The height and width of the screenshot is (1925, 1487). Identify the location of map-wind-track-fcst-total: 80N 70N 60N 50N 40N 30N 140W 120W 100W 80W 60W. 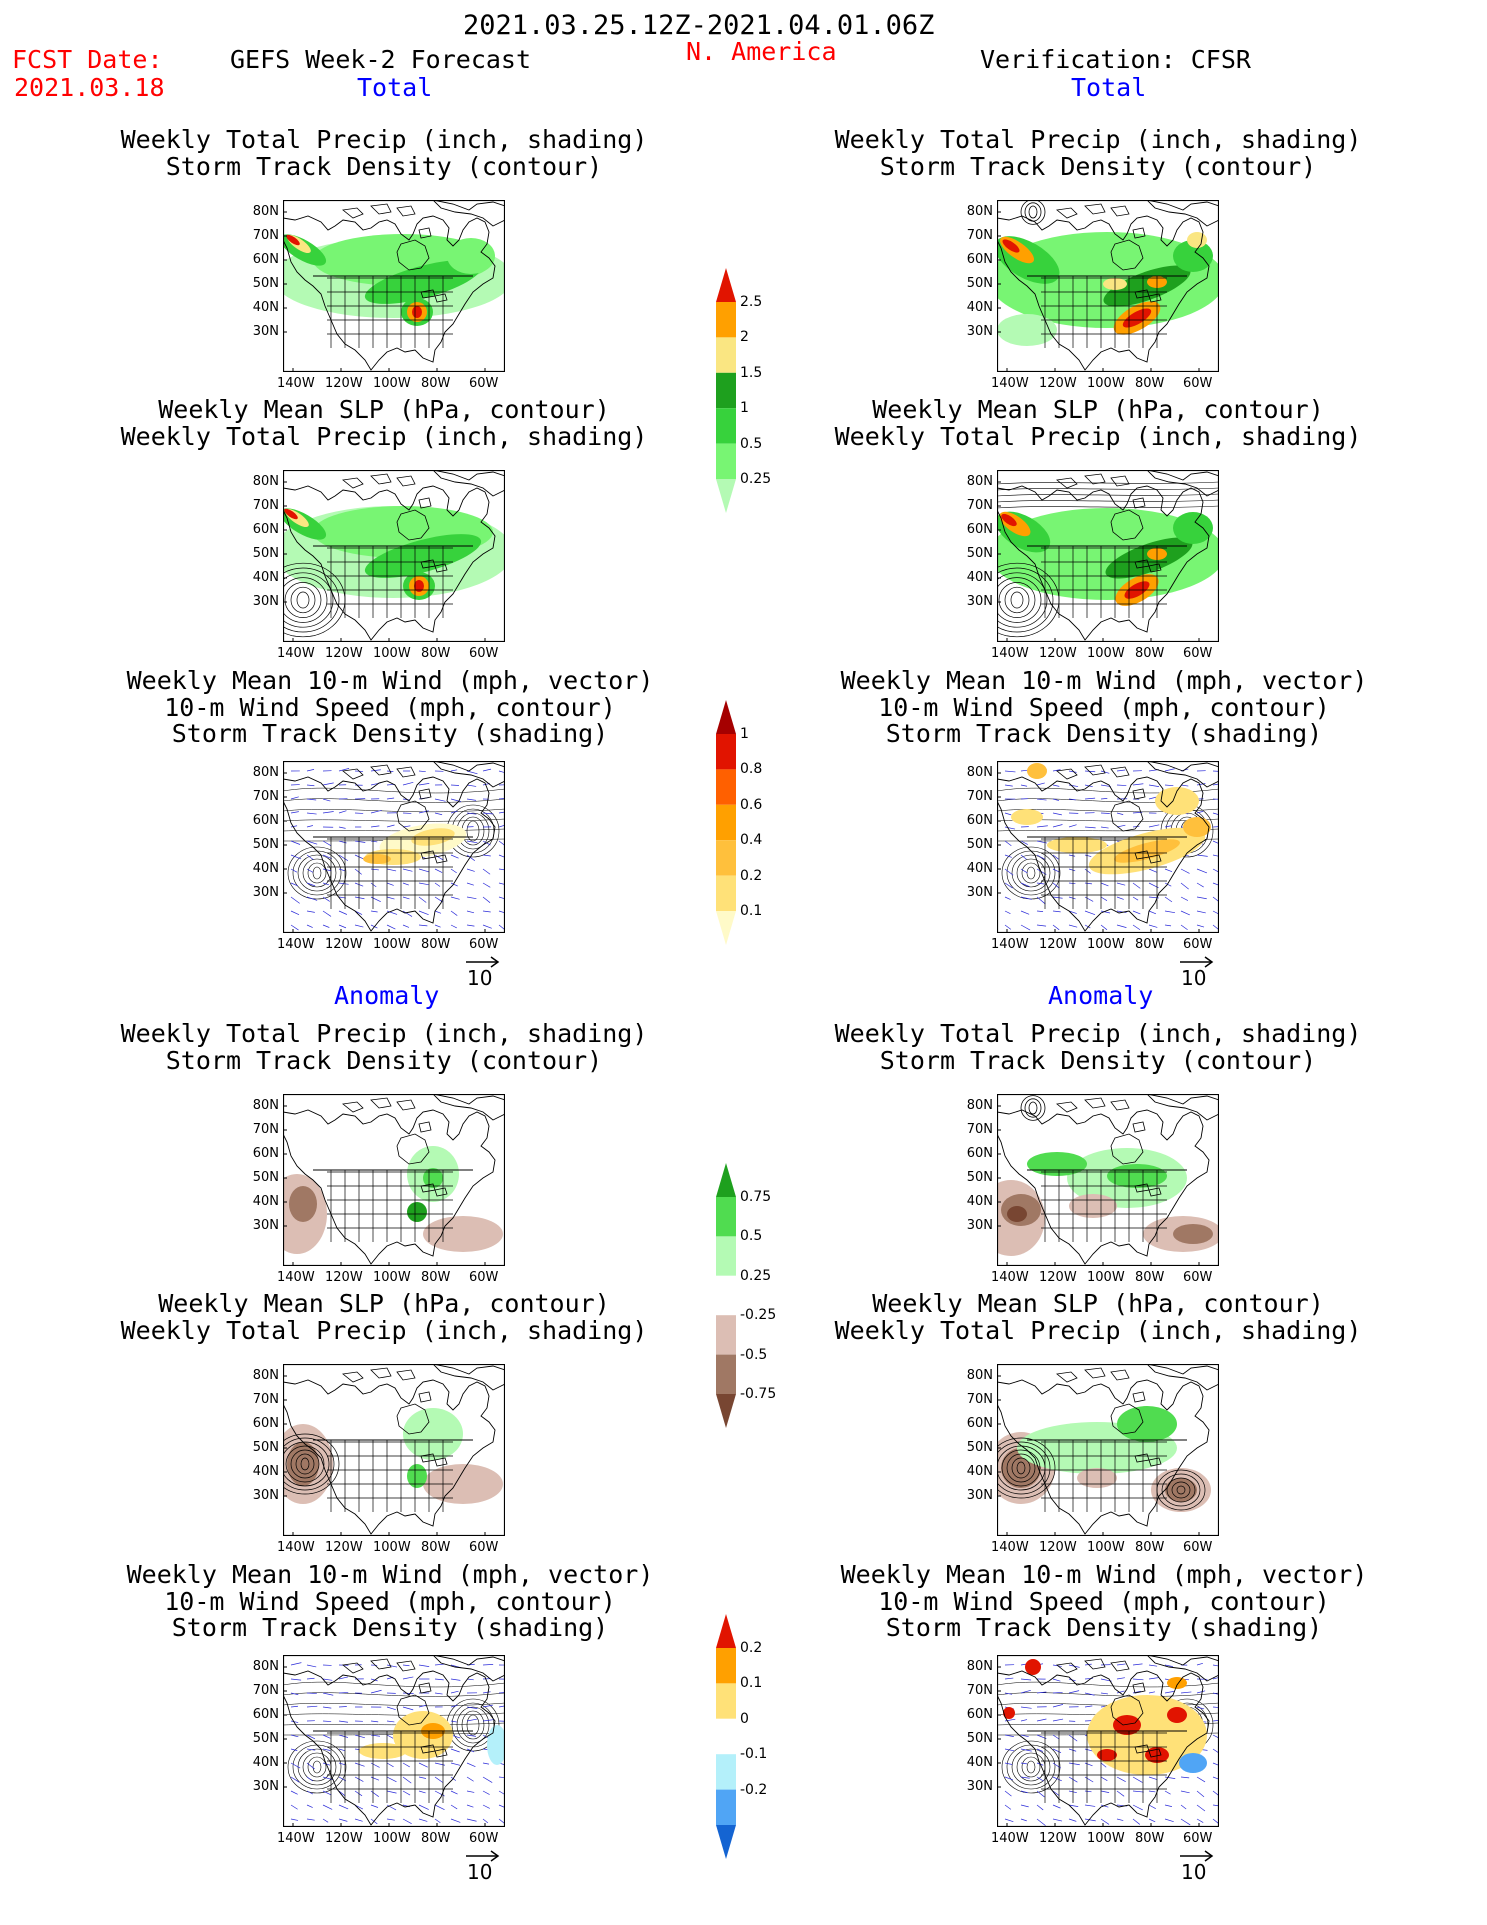
(379, 856).